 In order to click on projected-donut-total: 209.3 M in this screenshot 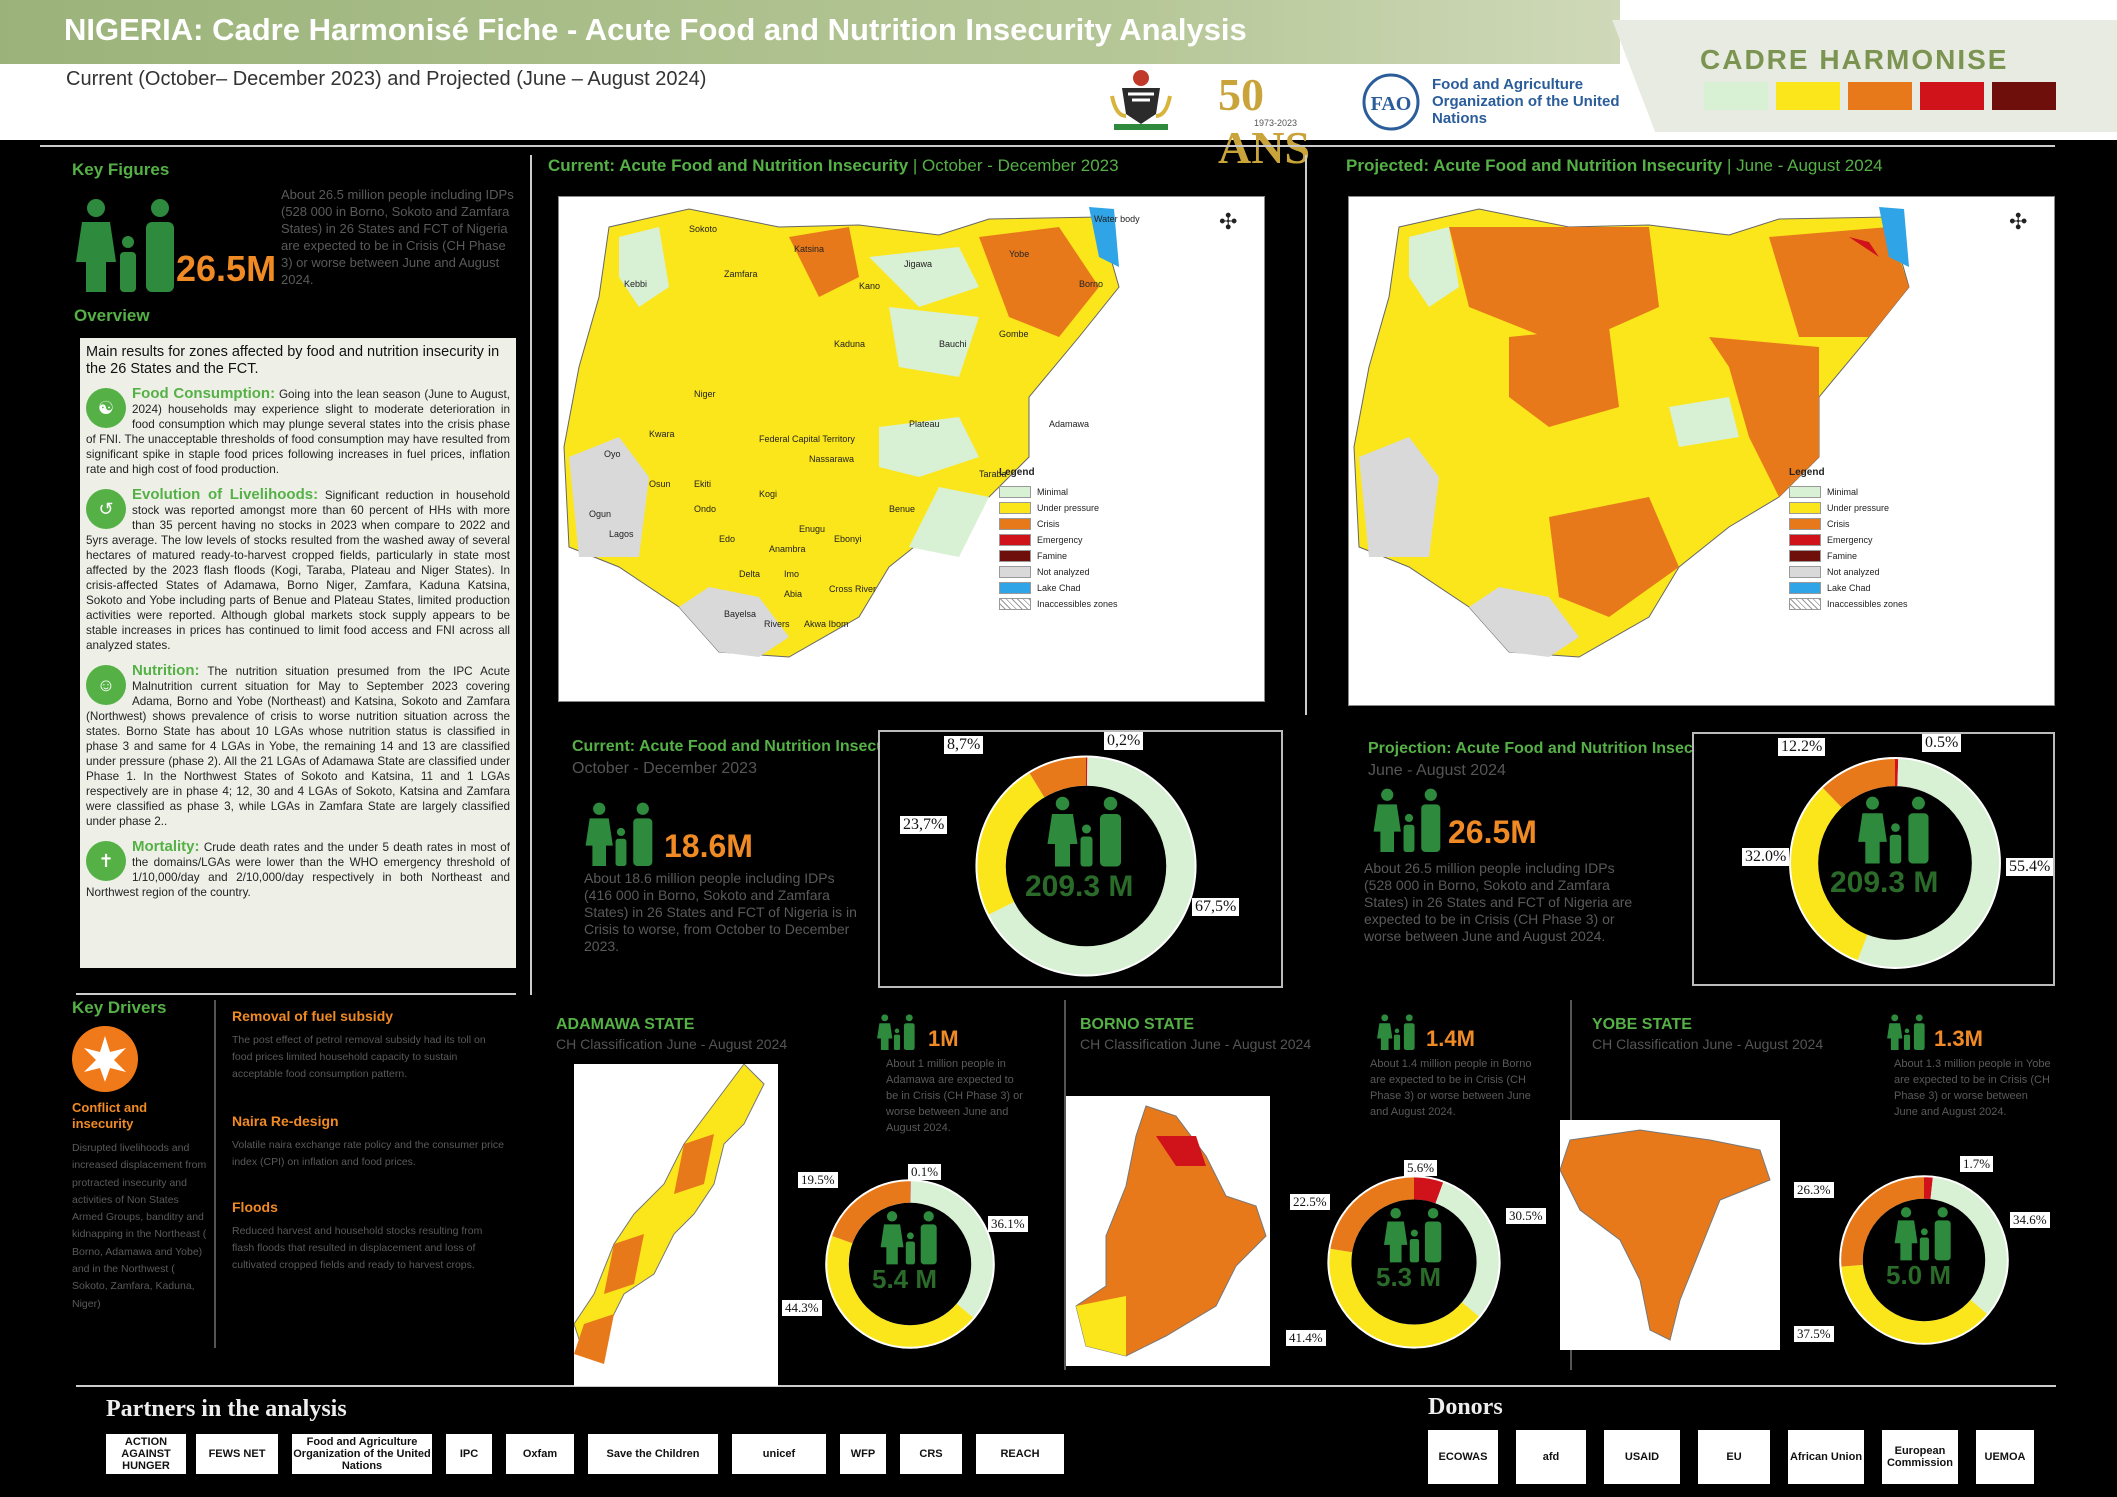, I will do `click(1884, 882)`.